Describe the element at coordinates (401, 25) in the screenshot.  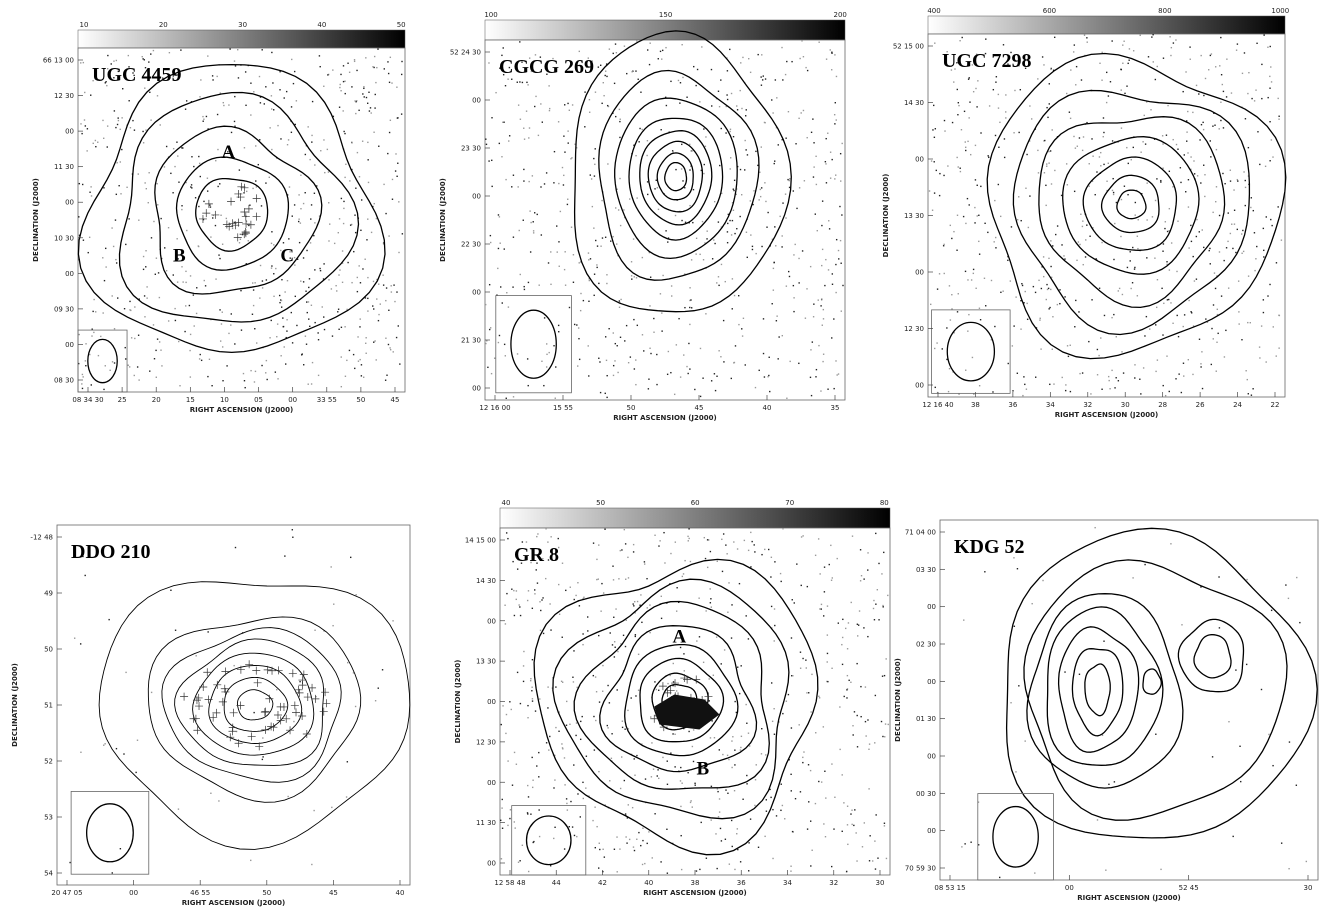
I see `colorbar-tick-label: 50` at that location.